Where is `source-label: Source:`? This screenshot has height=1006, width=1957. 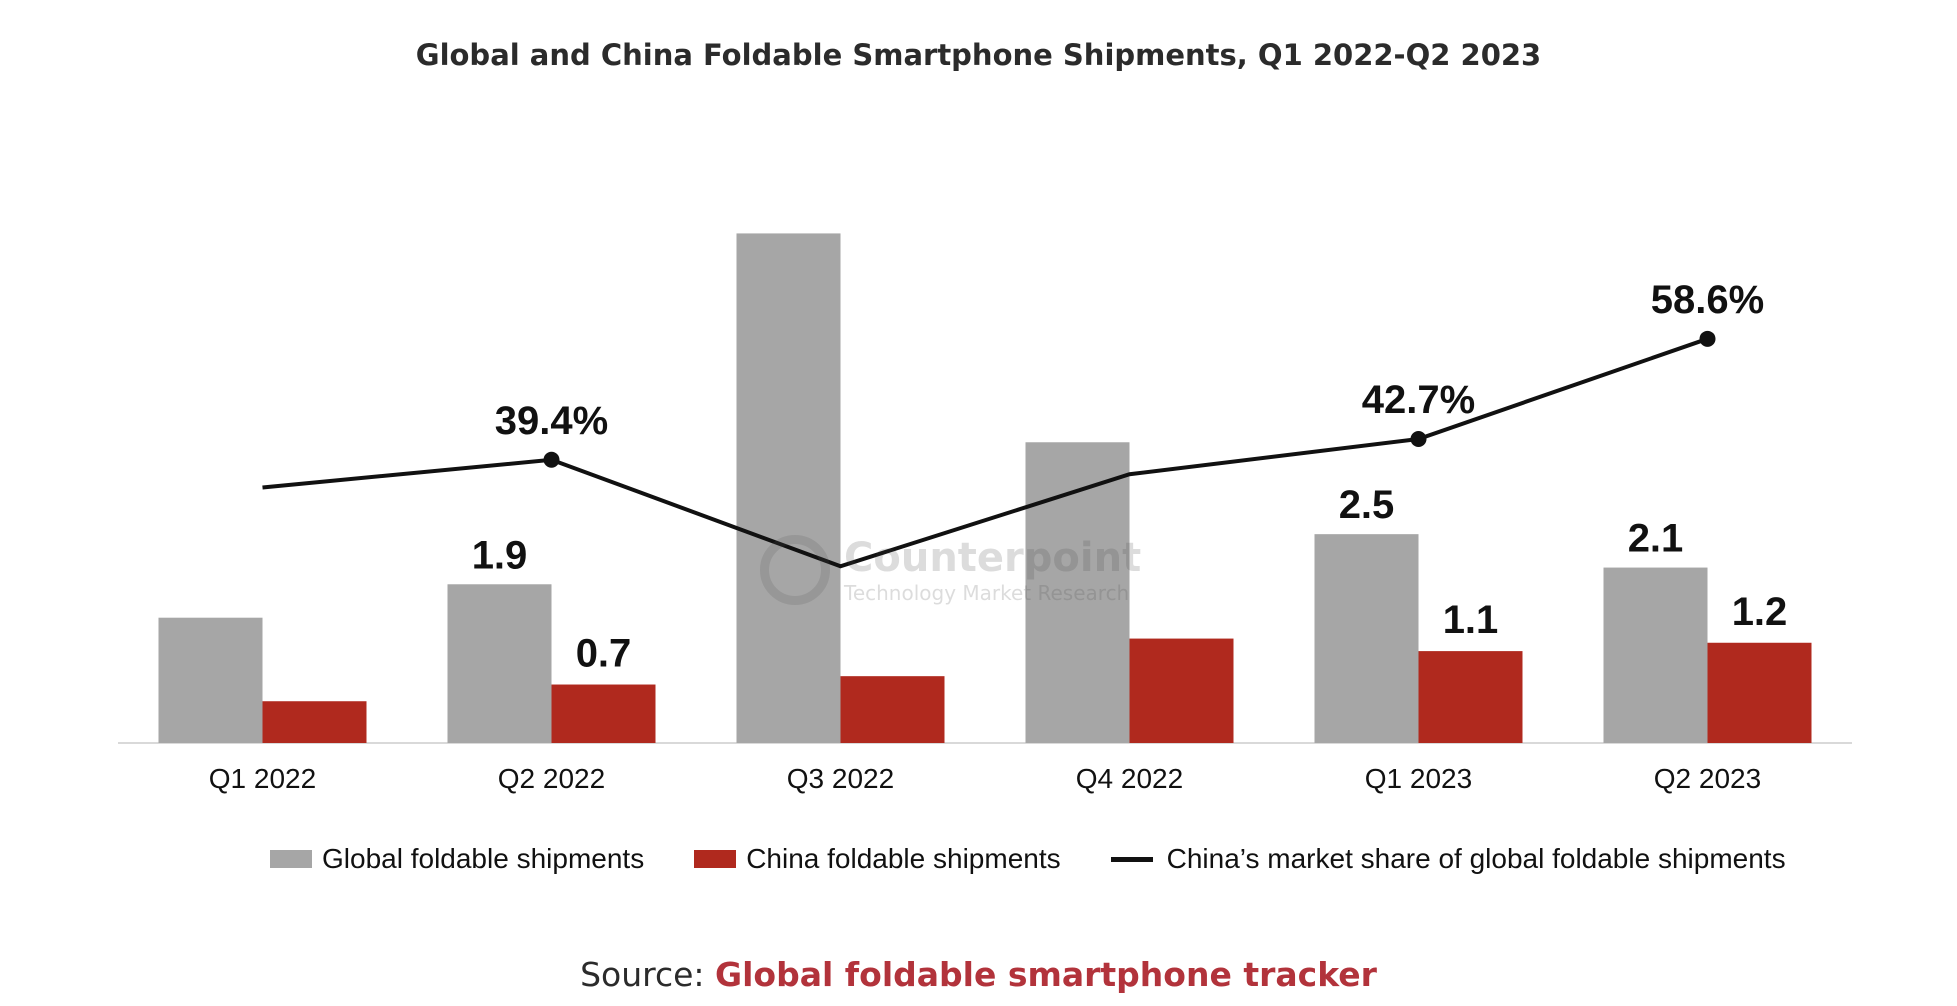
source-label: Source: is located at coordinates (642, 974).